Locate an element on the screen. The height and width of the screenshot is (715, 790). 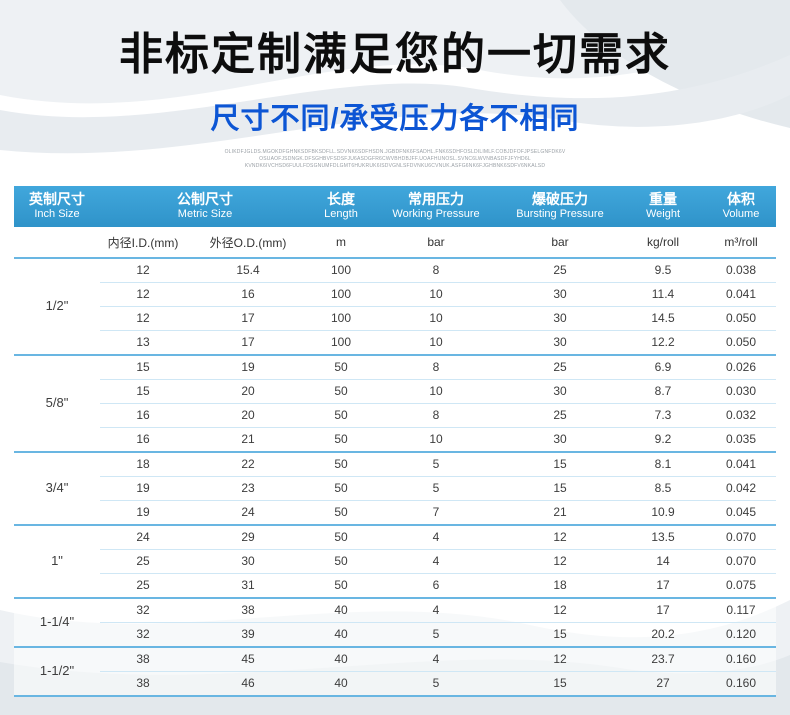
spec-cell: 14.5 is located at coordinates (663, 318).